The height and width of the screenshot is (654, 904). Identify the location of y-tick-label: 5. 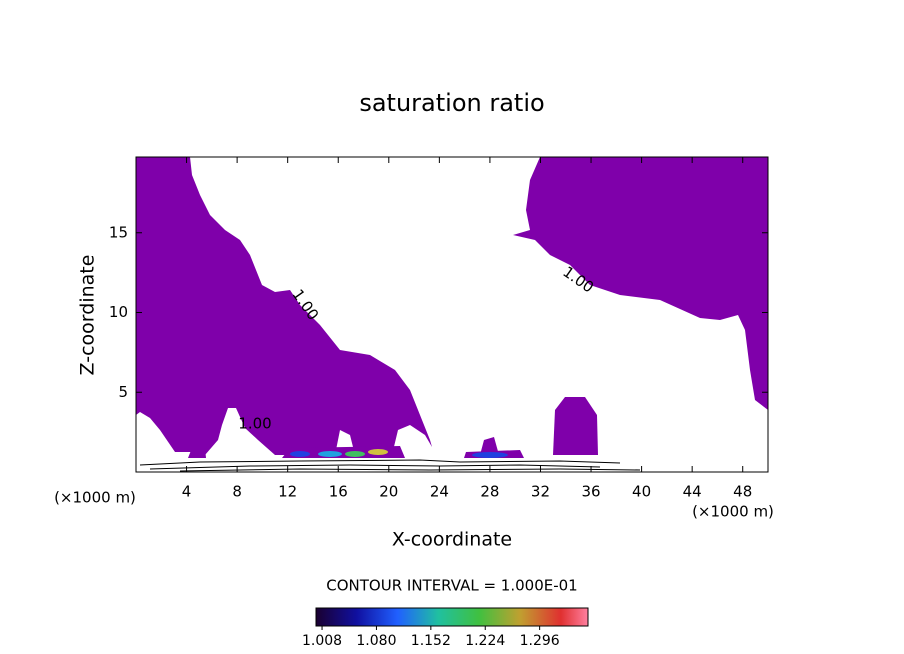
(123, 392).